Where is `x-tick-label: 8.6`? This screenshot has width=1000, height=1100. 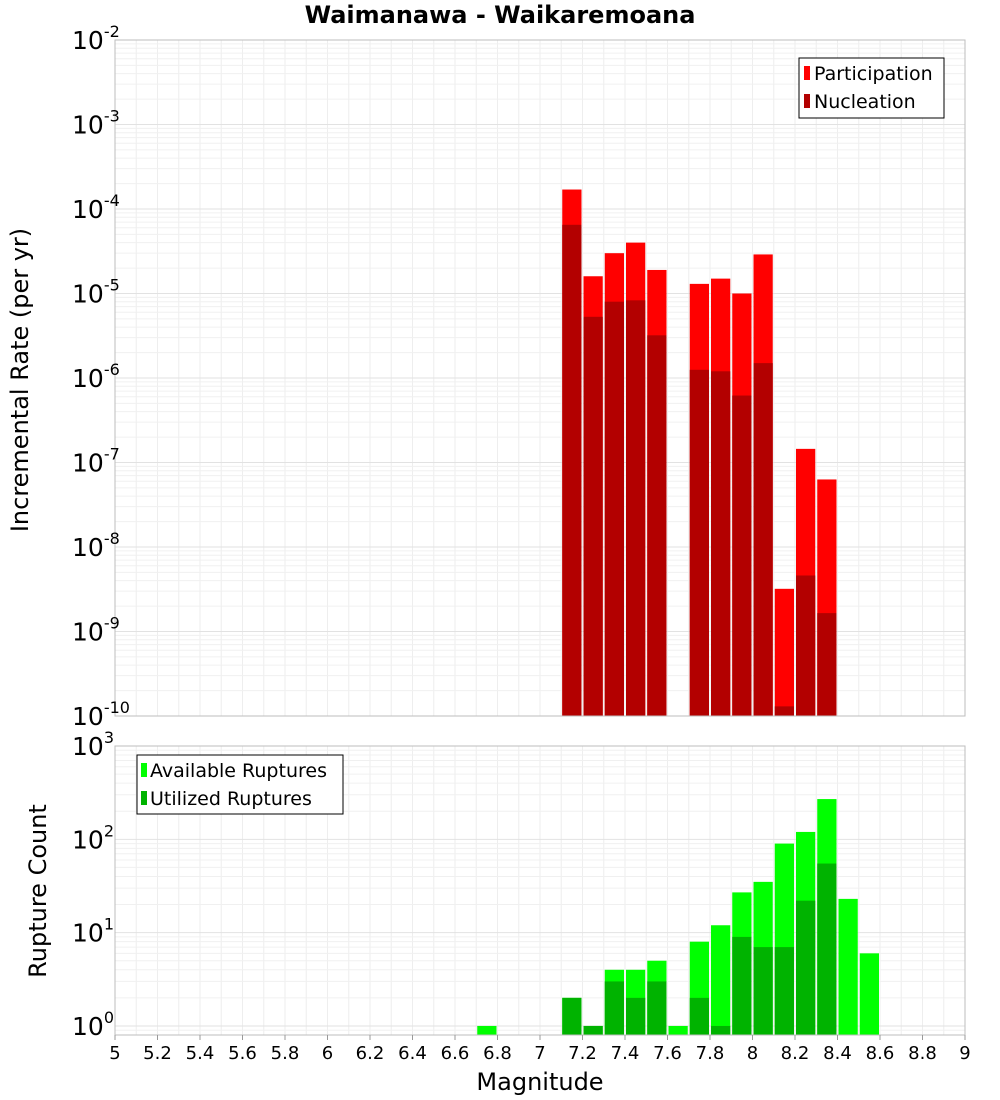
x-tick-label: 8.6 is located at coordinates (880, 1053).